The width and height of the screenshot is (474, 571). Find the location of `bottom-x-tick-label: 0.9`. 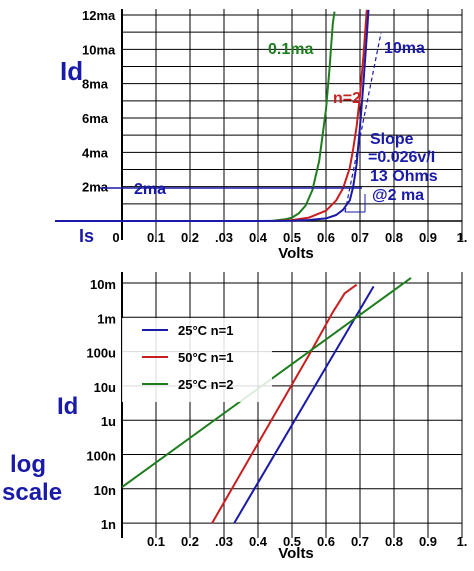

bottom-x-tick-label: 0.9 is located at coordinates (428, 541).